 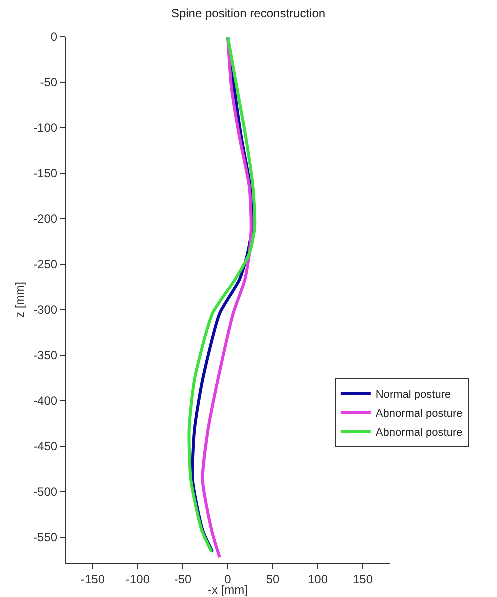 What do you see at coordinates (46, 401) in the screenshot?
I see `y-tick-label: -400` at bounding box center [46, 401].